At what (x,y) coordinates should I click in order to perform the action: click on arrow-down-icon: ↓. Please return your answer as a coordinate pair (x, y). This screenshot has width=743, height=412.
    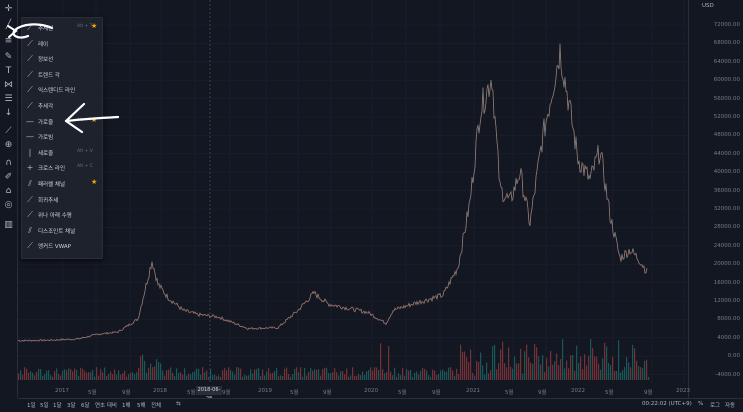
    Looking at the image, I should click on (8, 113).